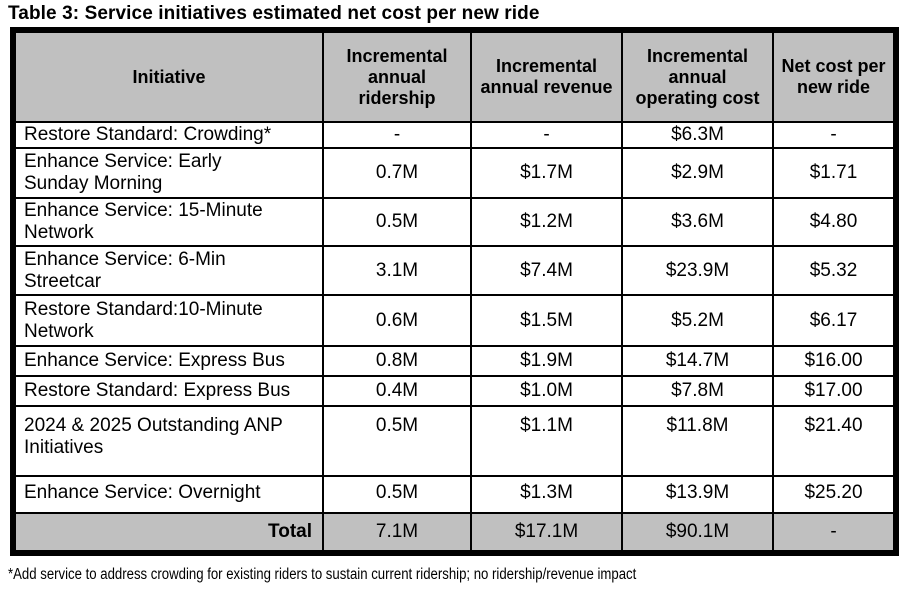 This screenshot has height=598, width=913. What do you see at coordinates (546, 222) in the screenshot?
I see `revenue-cell: $1.2M` at bounding box center [546, 222].